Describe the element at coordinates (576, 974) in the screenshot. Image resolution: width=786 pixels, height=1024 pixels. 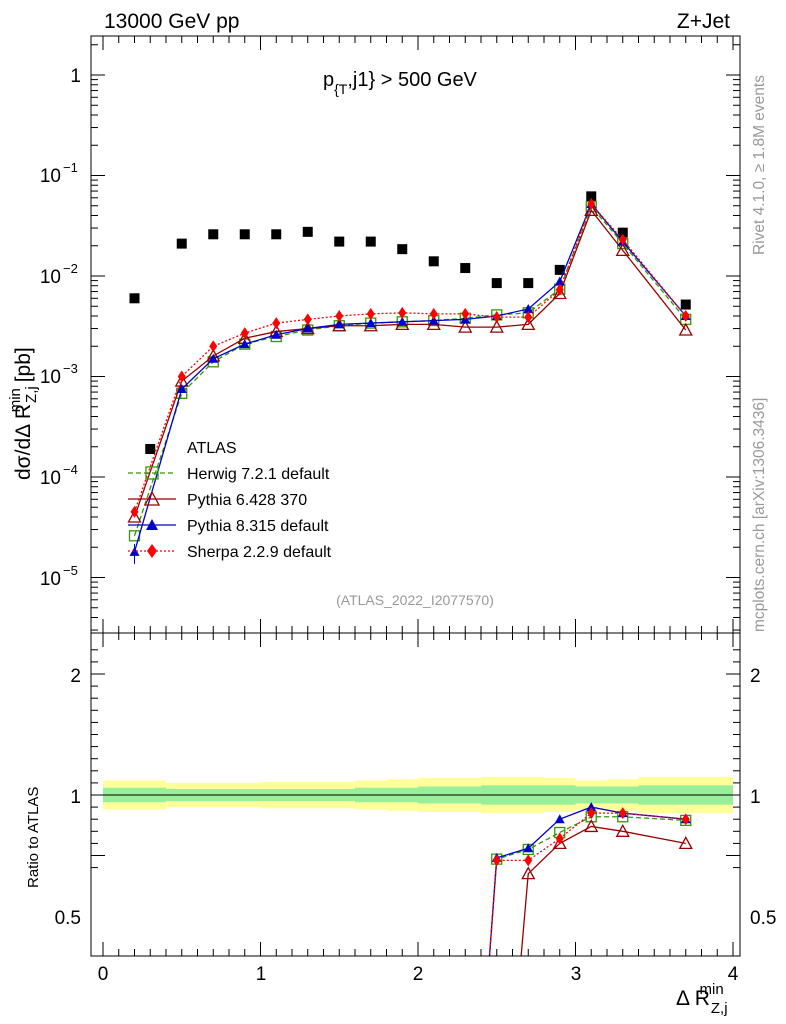
I see `x-tick-3: 3` at that location.